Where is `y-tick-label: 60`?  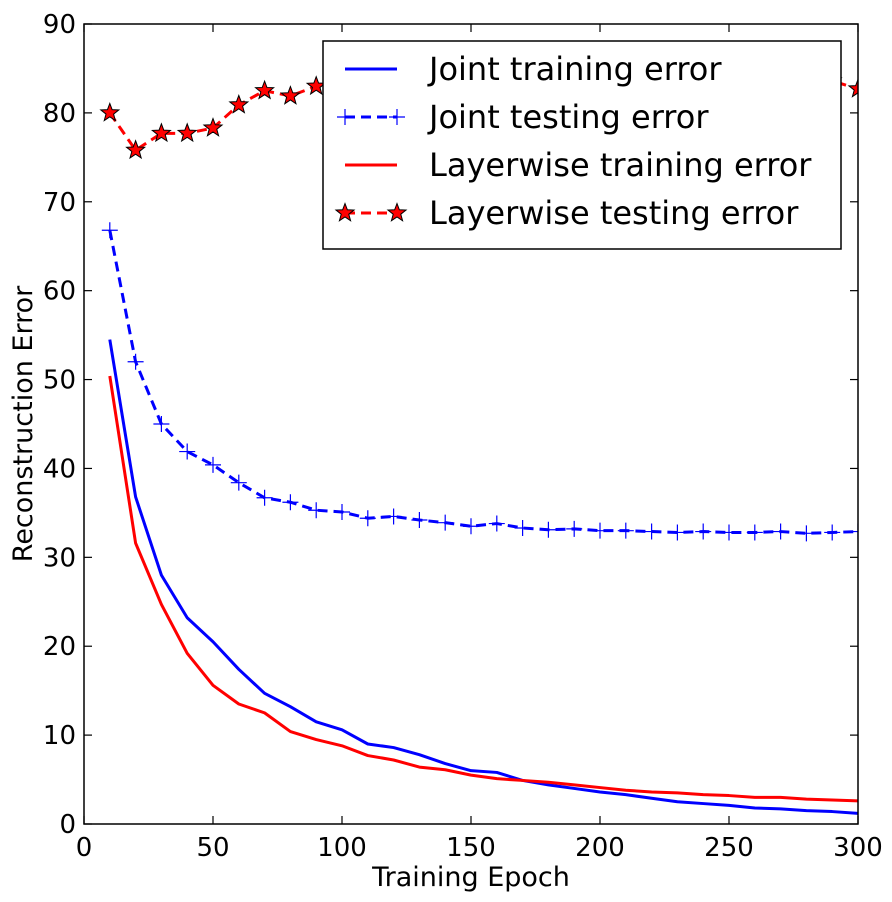 y-tick-label: 60 is located at coordinates (59, 292).